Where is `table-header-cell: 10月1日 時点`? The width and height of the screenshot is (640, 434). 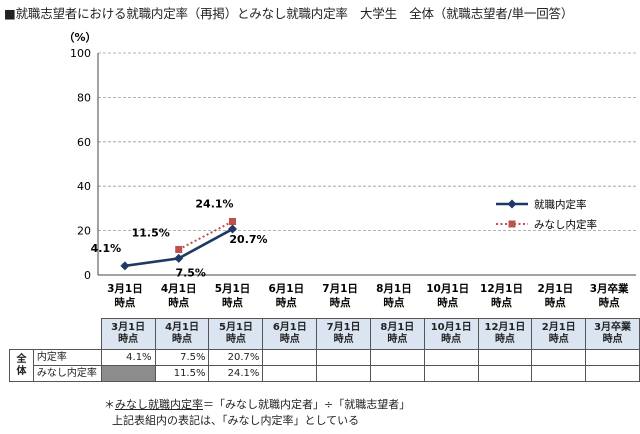 table-header-cell: 10月1日 時点 is located at coordinates (451, 334).